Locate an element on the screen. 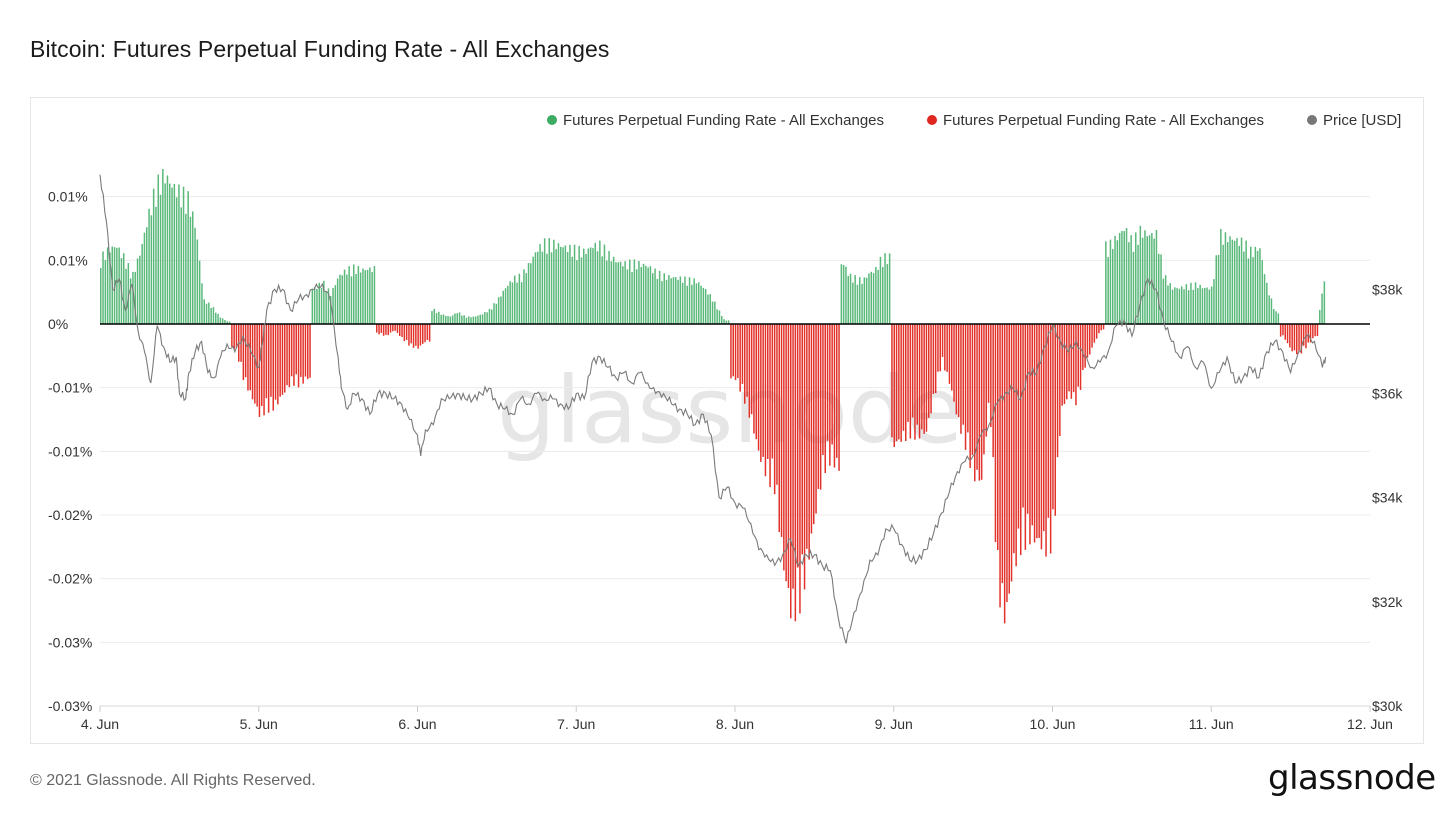 The height and width of the screenshot is (819, 1456). legend-marker is located at coordinates (1312, 120).